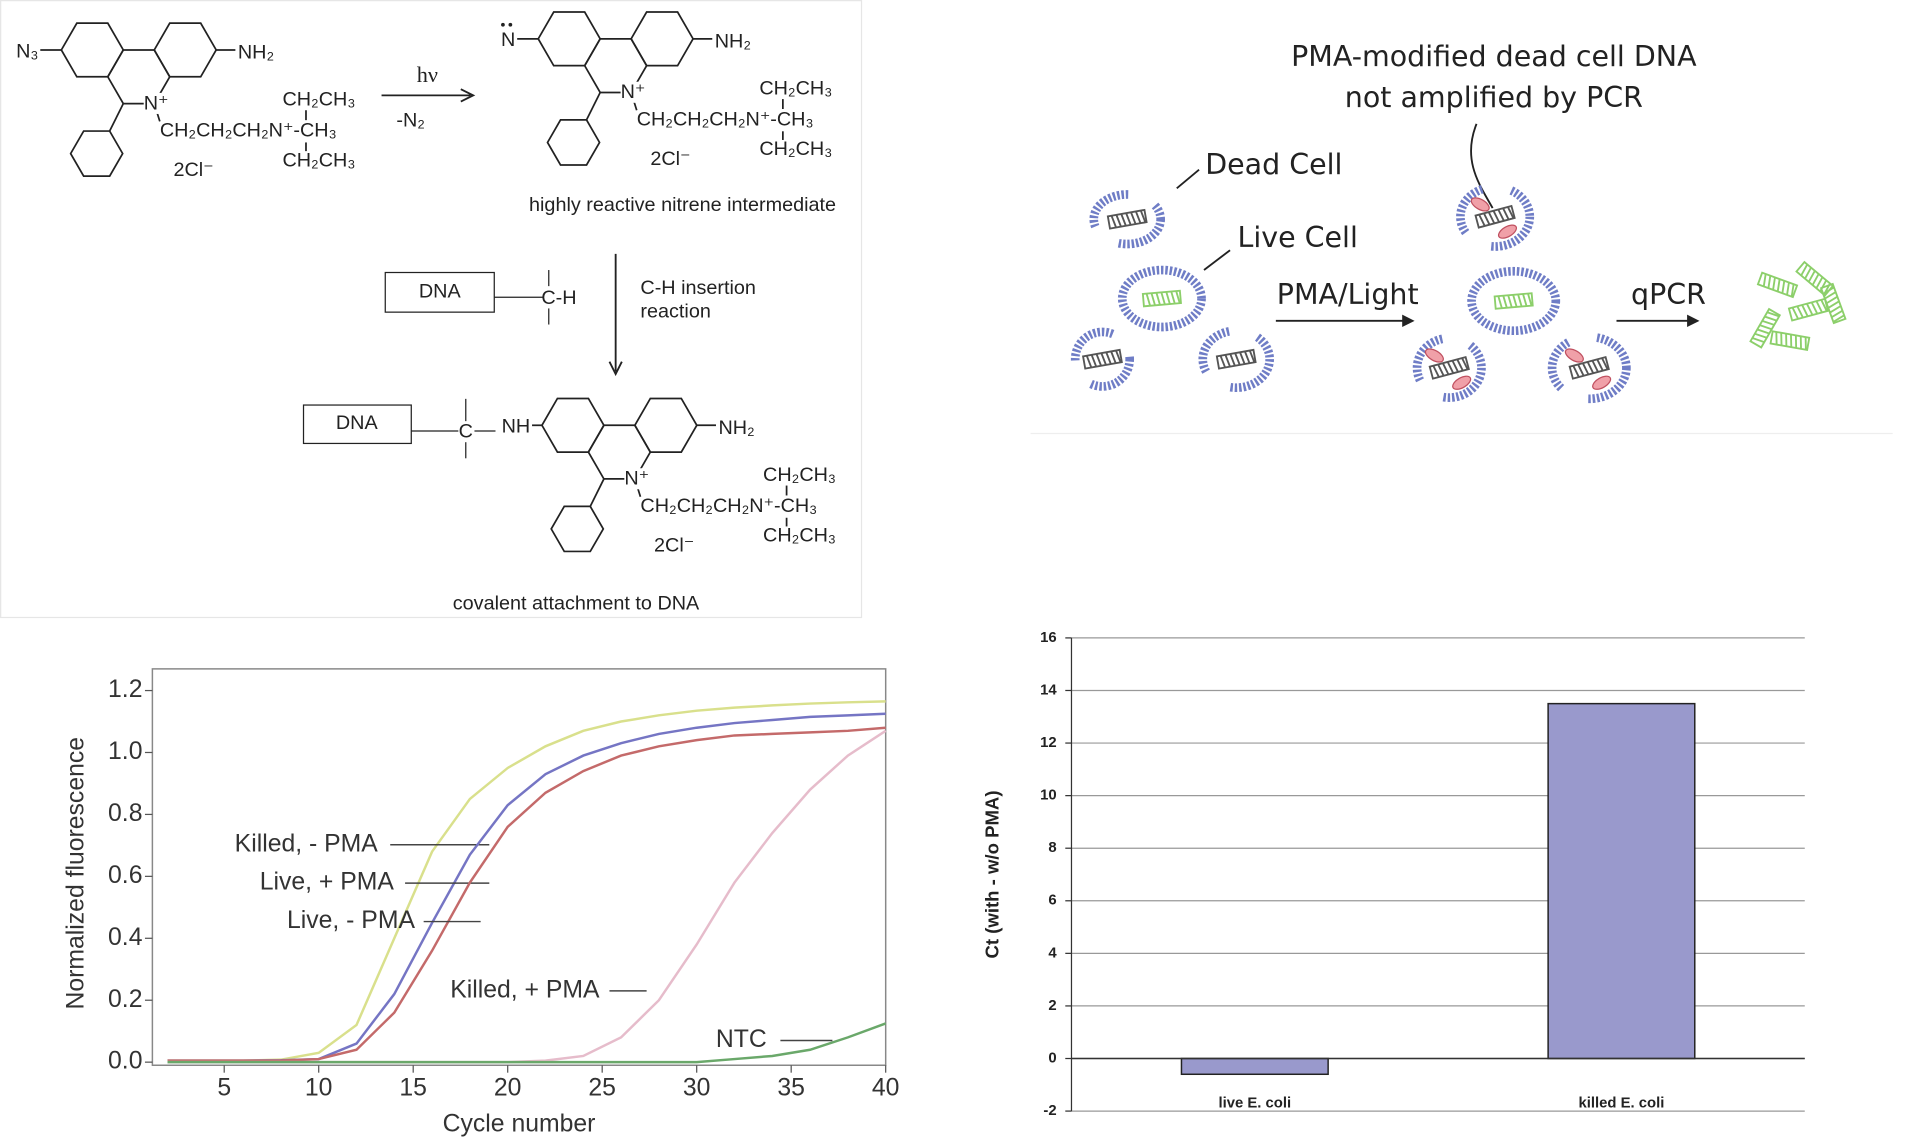 The image size is (1920, 1147). What do you see at coordinates (1052, 1058) in the screenshot?
I see `y-tick-label: 0` at bounding box center [1052, 1058].